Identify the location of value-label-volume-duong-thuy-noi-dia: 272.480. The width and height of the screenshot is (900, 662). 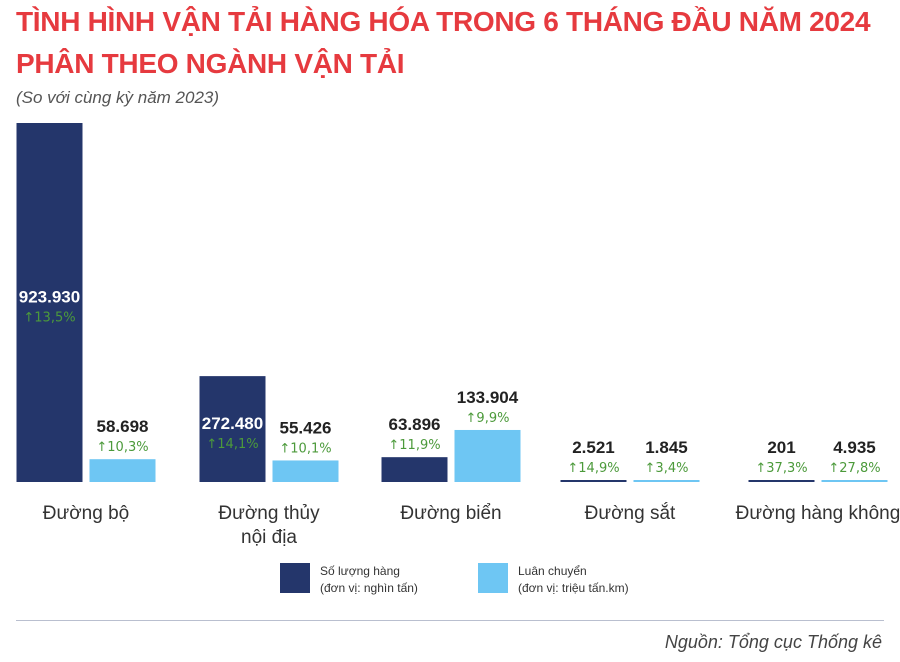
(232, 423).